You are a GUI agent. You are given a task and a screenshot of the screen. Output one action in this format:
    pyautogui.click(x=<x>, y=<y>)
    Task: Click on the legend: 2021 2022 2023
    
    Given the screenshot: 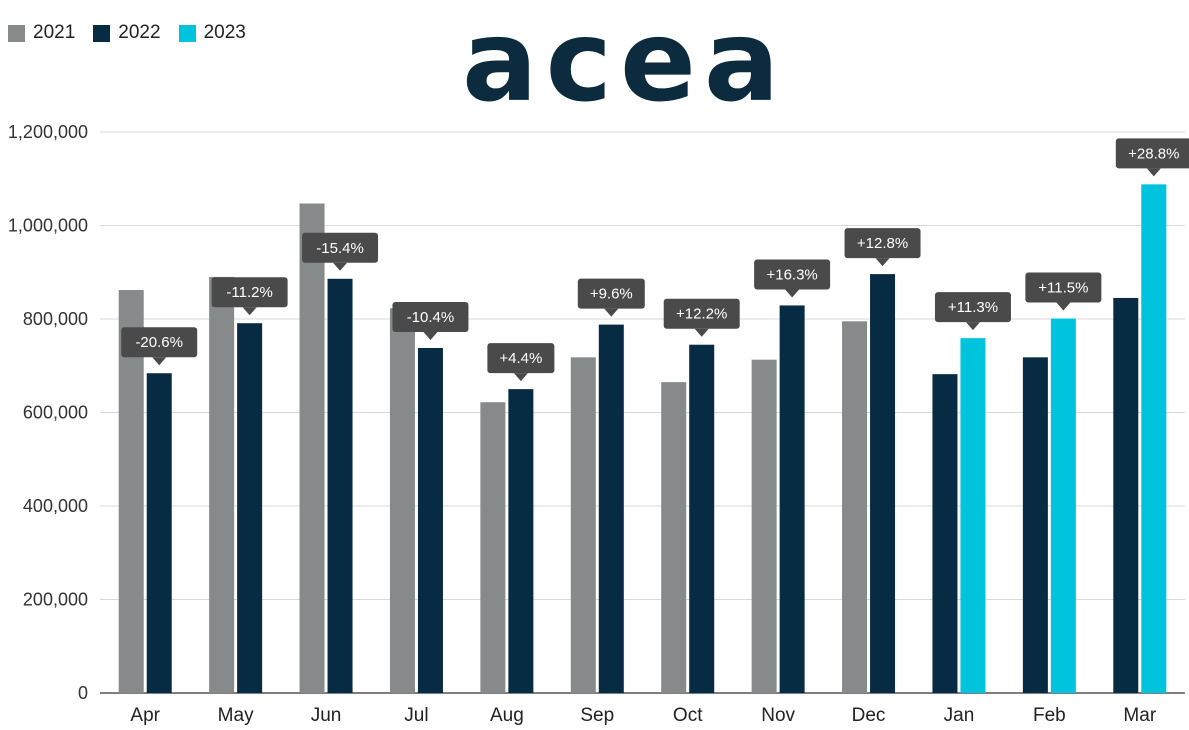 What is the action you would take?
    pyautogui.click(x=127, y=33)
    